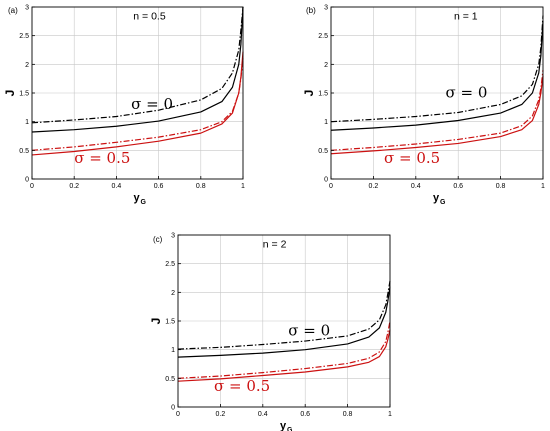 This screenshot has width=550, height=431. What do you see at coordinates (13, 10) in the screenshot?
I see `panel-label: (a)` at bounding box center [13, 10].